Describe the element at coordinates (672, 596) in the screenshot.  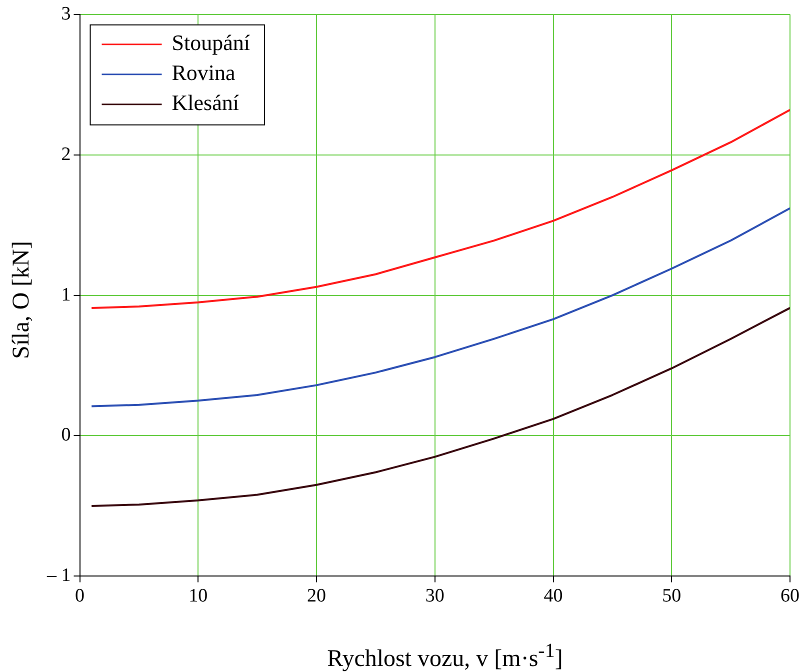
I see `x-tick-label: 50` at that location.